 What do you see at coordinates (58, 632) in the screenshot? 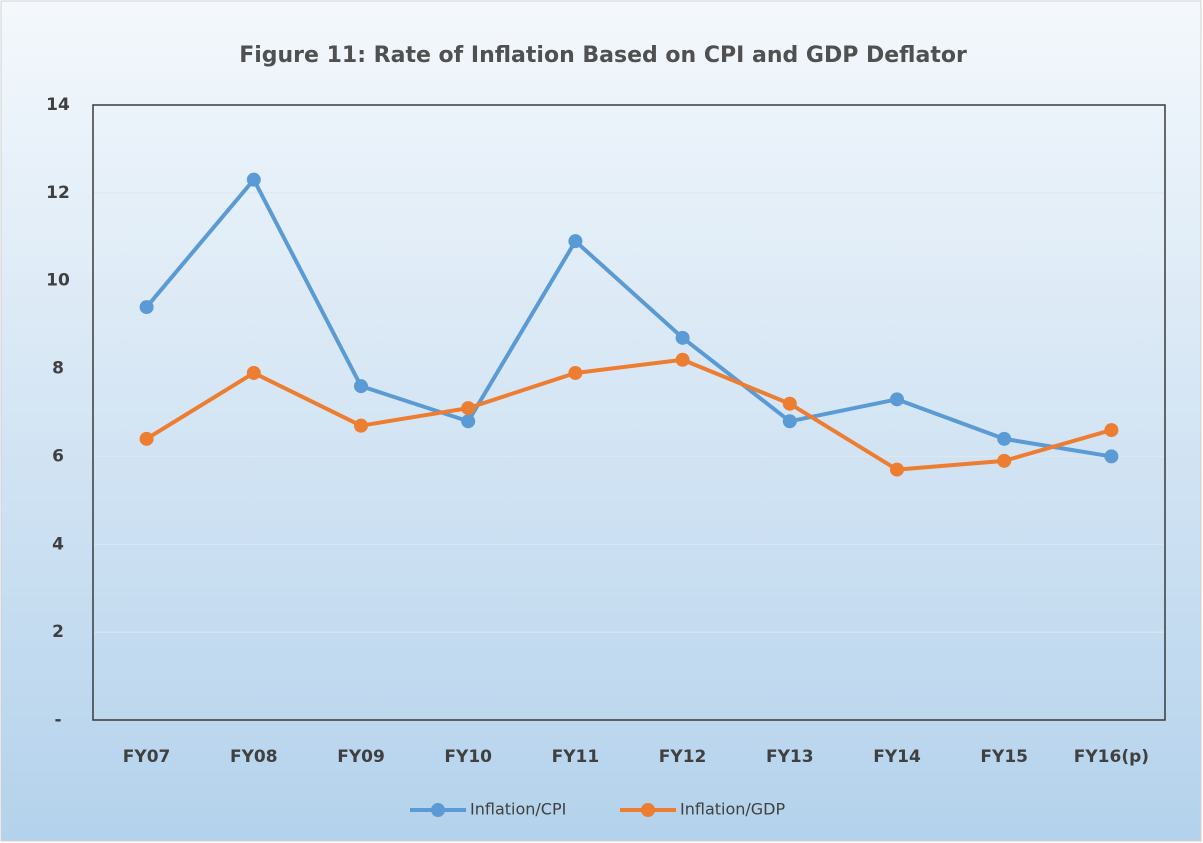
I see `y-tick-label: 2` at bounding box center [58, 632].